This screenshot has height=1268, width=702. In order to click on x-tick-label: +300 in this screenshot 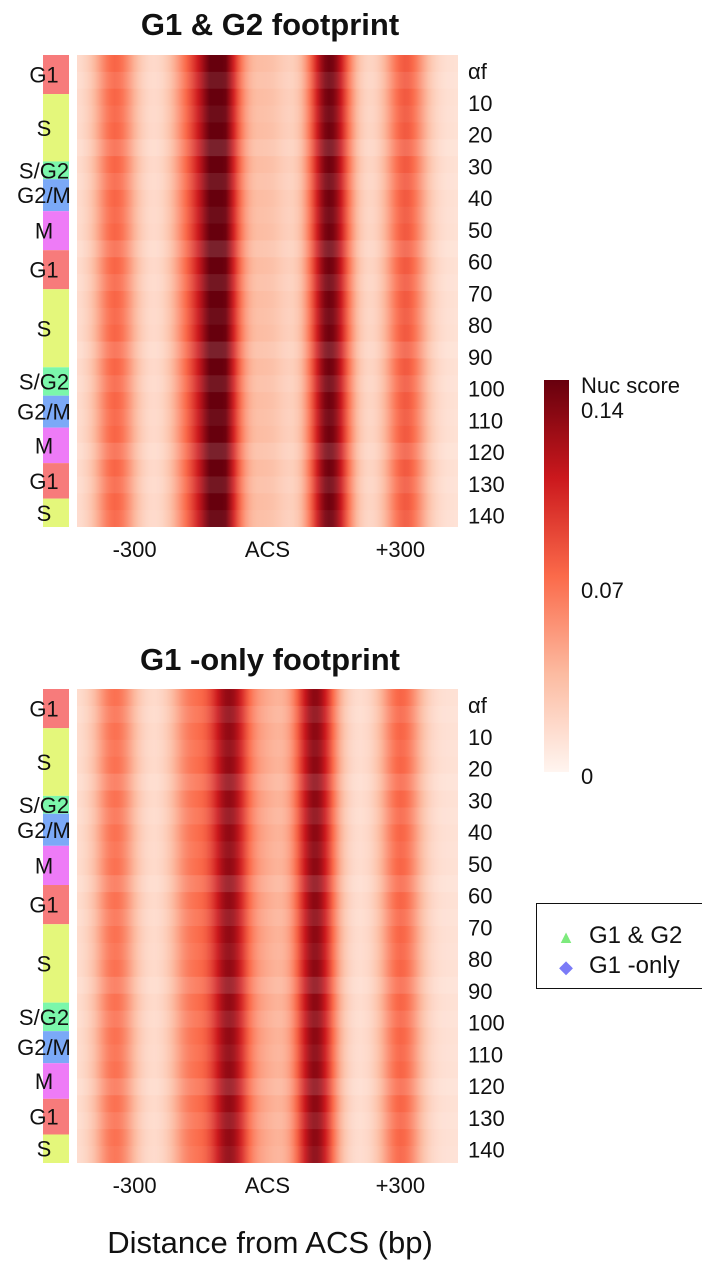, I will do `click(401, 549)`.